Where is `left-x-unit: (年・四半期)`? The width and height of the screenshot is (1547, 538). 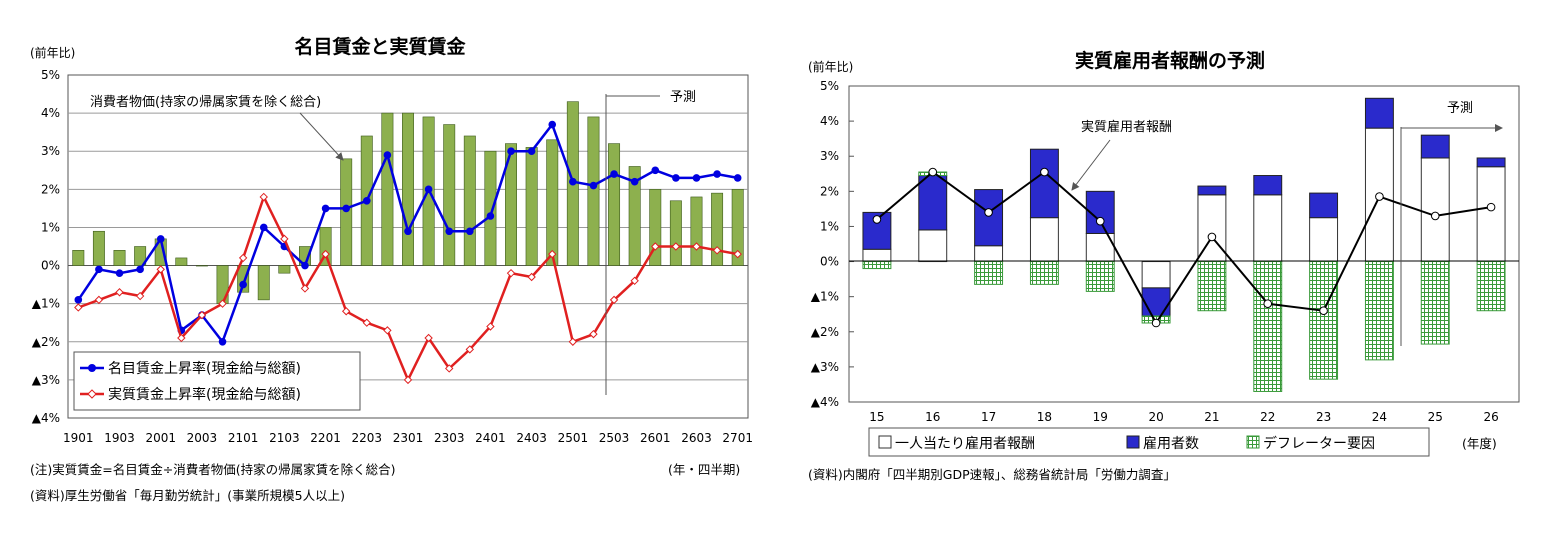
left-x-unit: (年・四半期) is located at coordinates (704, 469).